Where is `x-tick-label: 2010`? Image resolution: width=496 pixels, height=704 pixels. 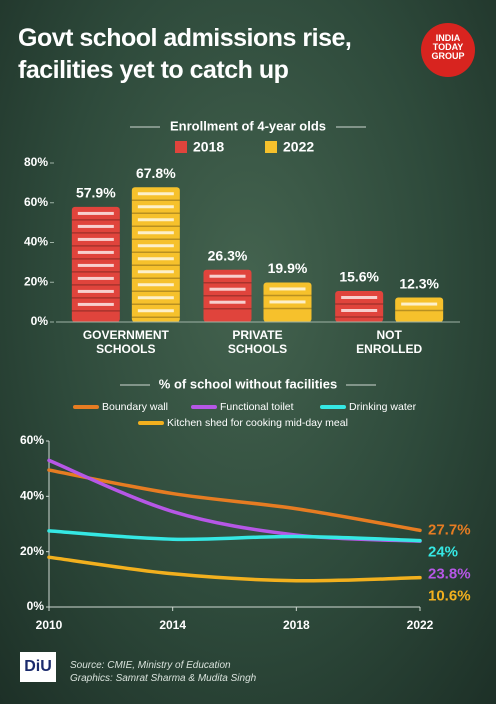
x-tick-label: 2010 is located at coordinates (49, 625).